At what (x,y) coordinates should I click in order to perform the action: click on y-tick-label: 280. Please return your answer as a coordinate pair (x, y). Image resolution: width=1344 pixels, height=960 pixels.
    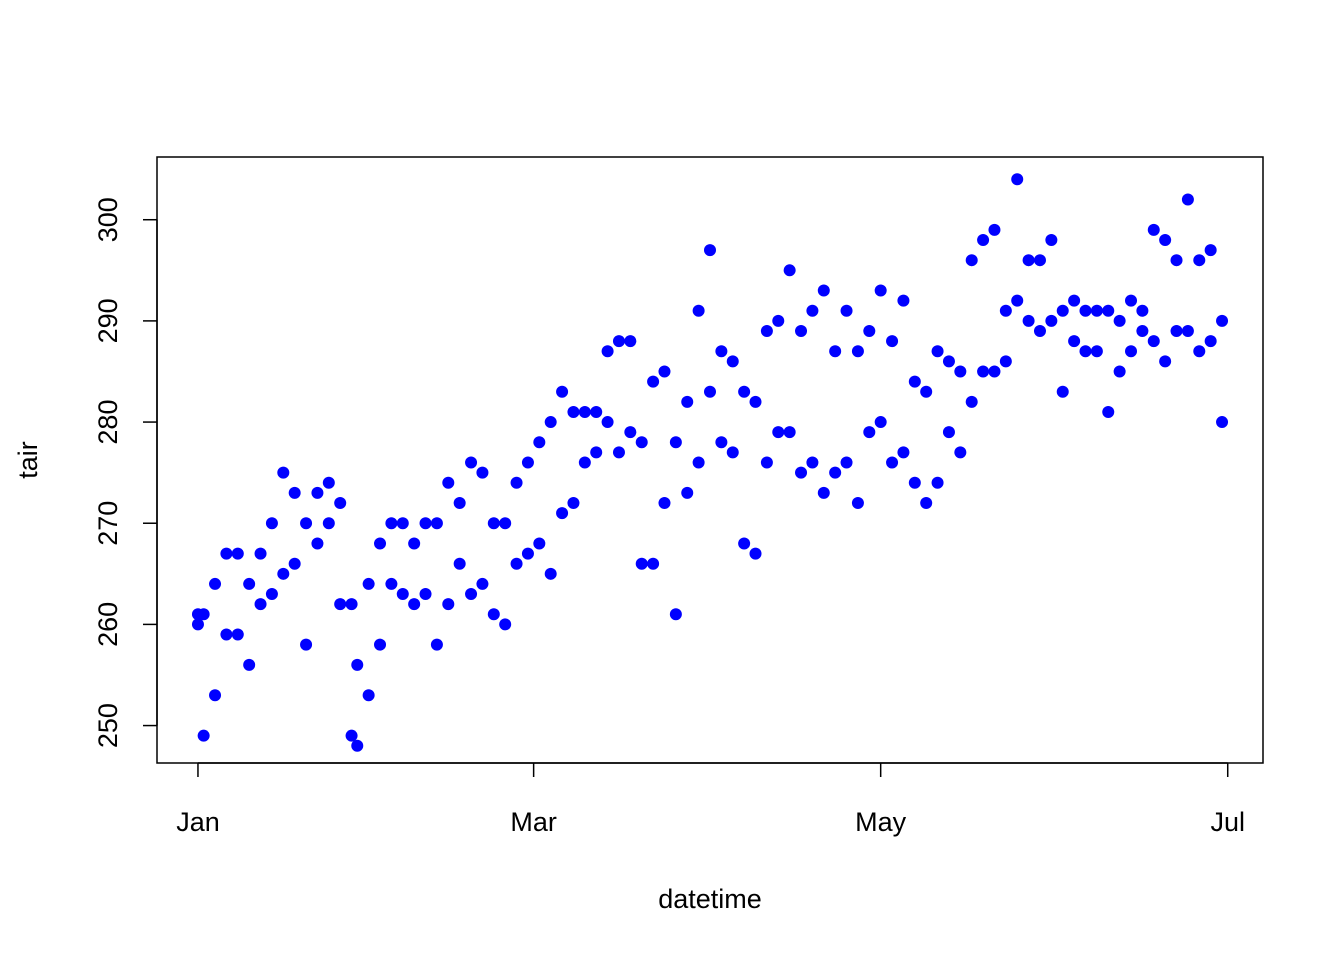
    Looking at the image, I should click on (108, 422).